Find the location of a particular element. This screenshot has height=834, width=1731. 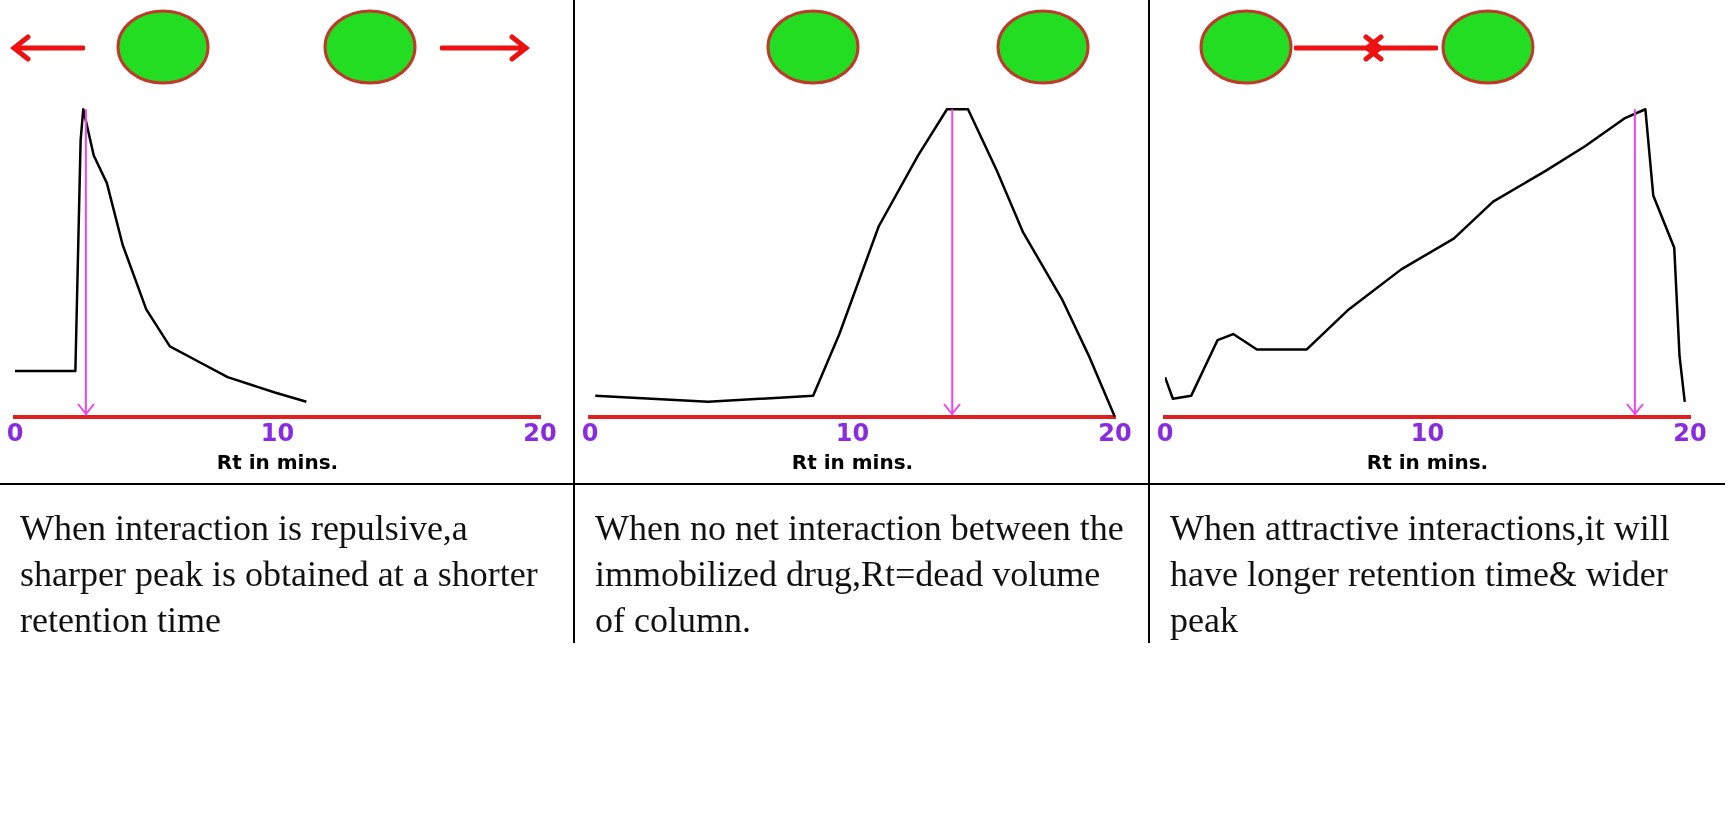

text: When interaction is repulsive,a sharper peak is obtained at a shorter retention time is located at coordinates (279, 574).